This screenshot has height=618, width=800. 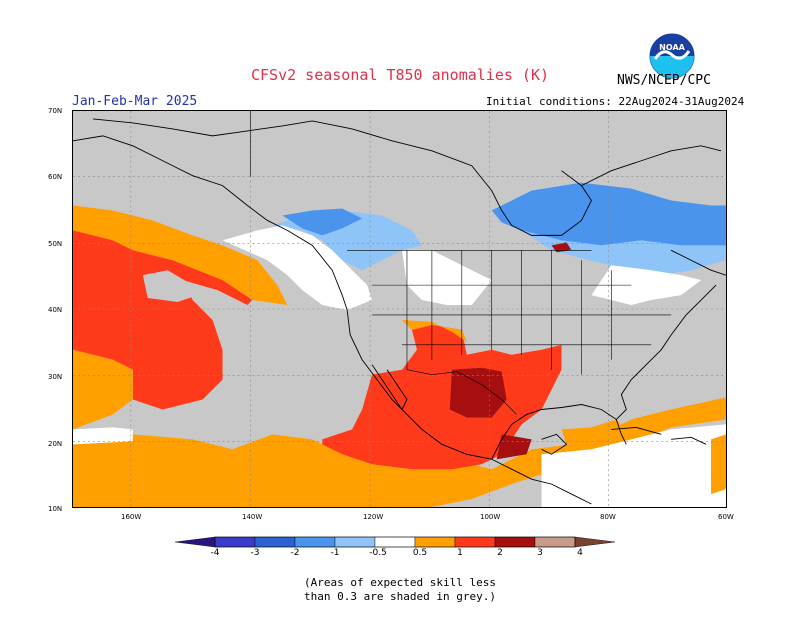 What do you see at coordinates (55, 444) in the screenshot?
I see `lat-label: 20N` at bounding box center [55, 444].